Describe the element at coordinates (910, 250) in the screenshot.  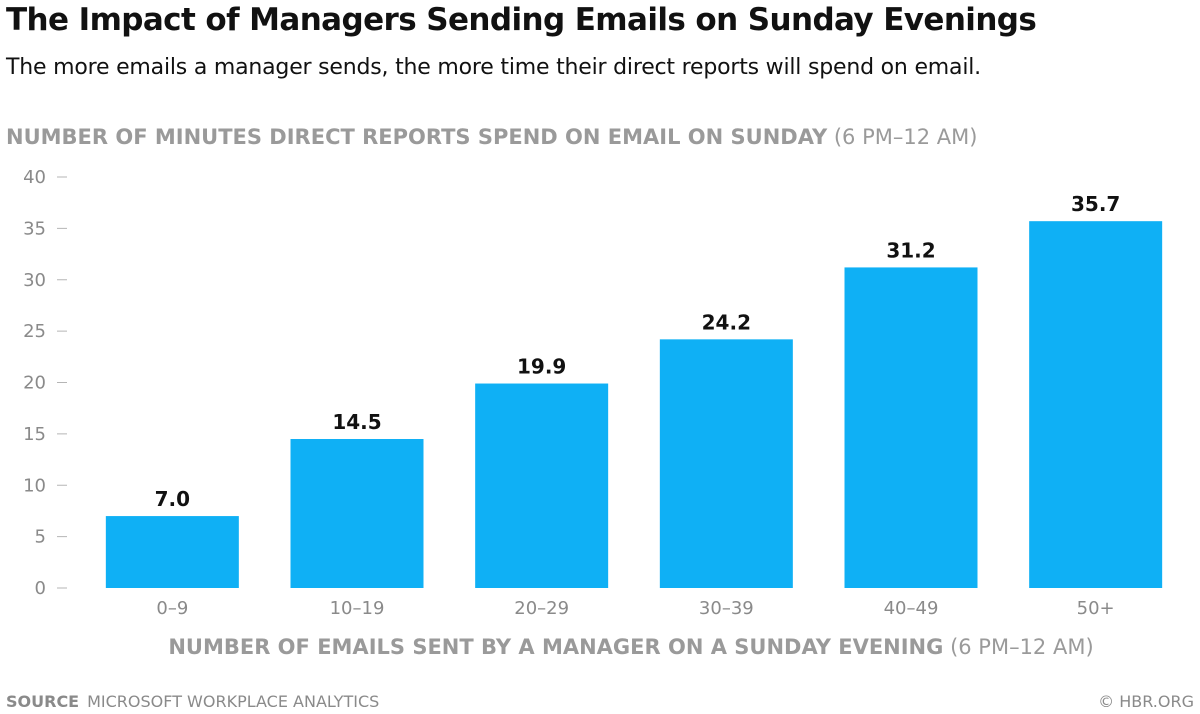
I see `bar-value-label: 31.2` at that location.